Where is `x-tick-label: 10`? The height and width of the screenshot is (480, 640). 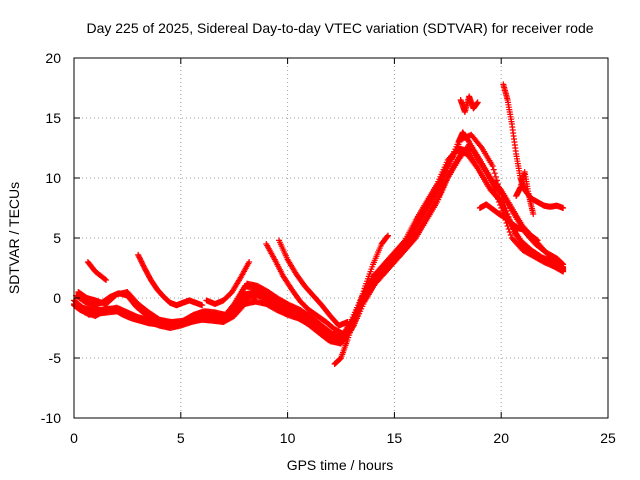
x-tick-label: 10 is located at coordinates (288, 438).